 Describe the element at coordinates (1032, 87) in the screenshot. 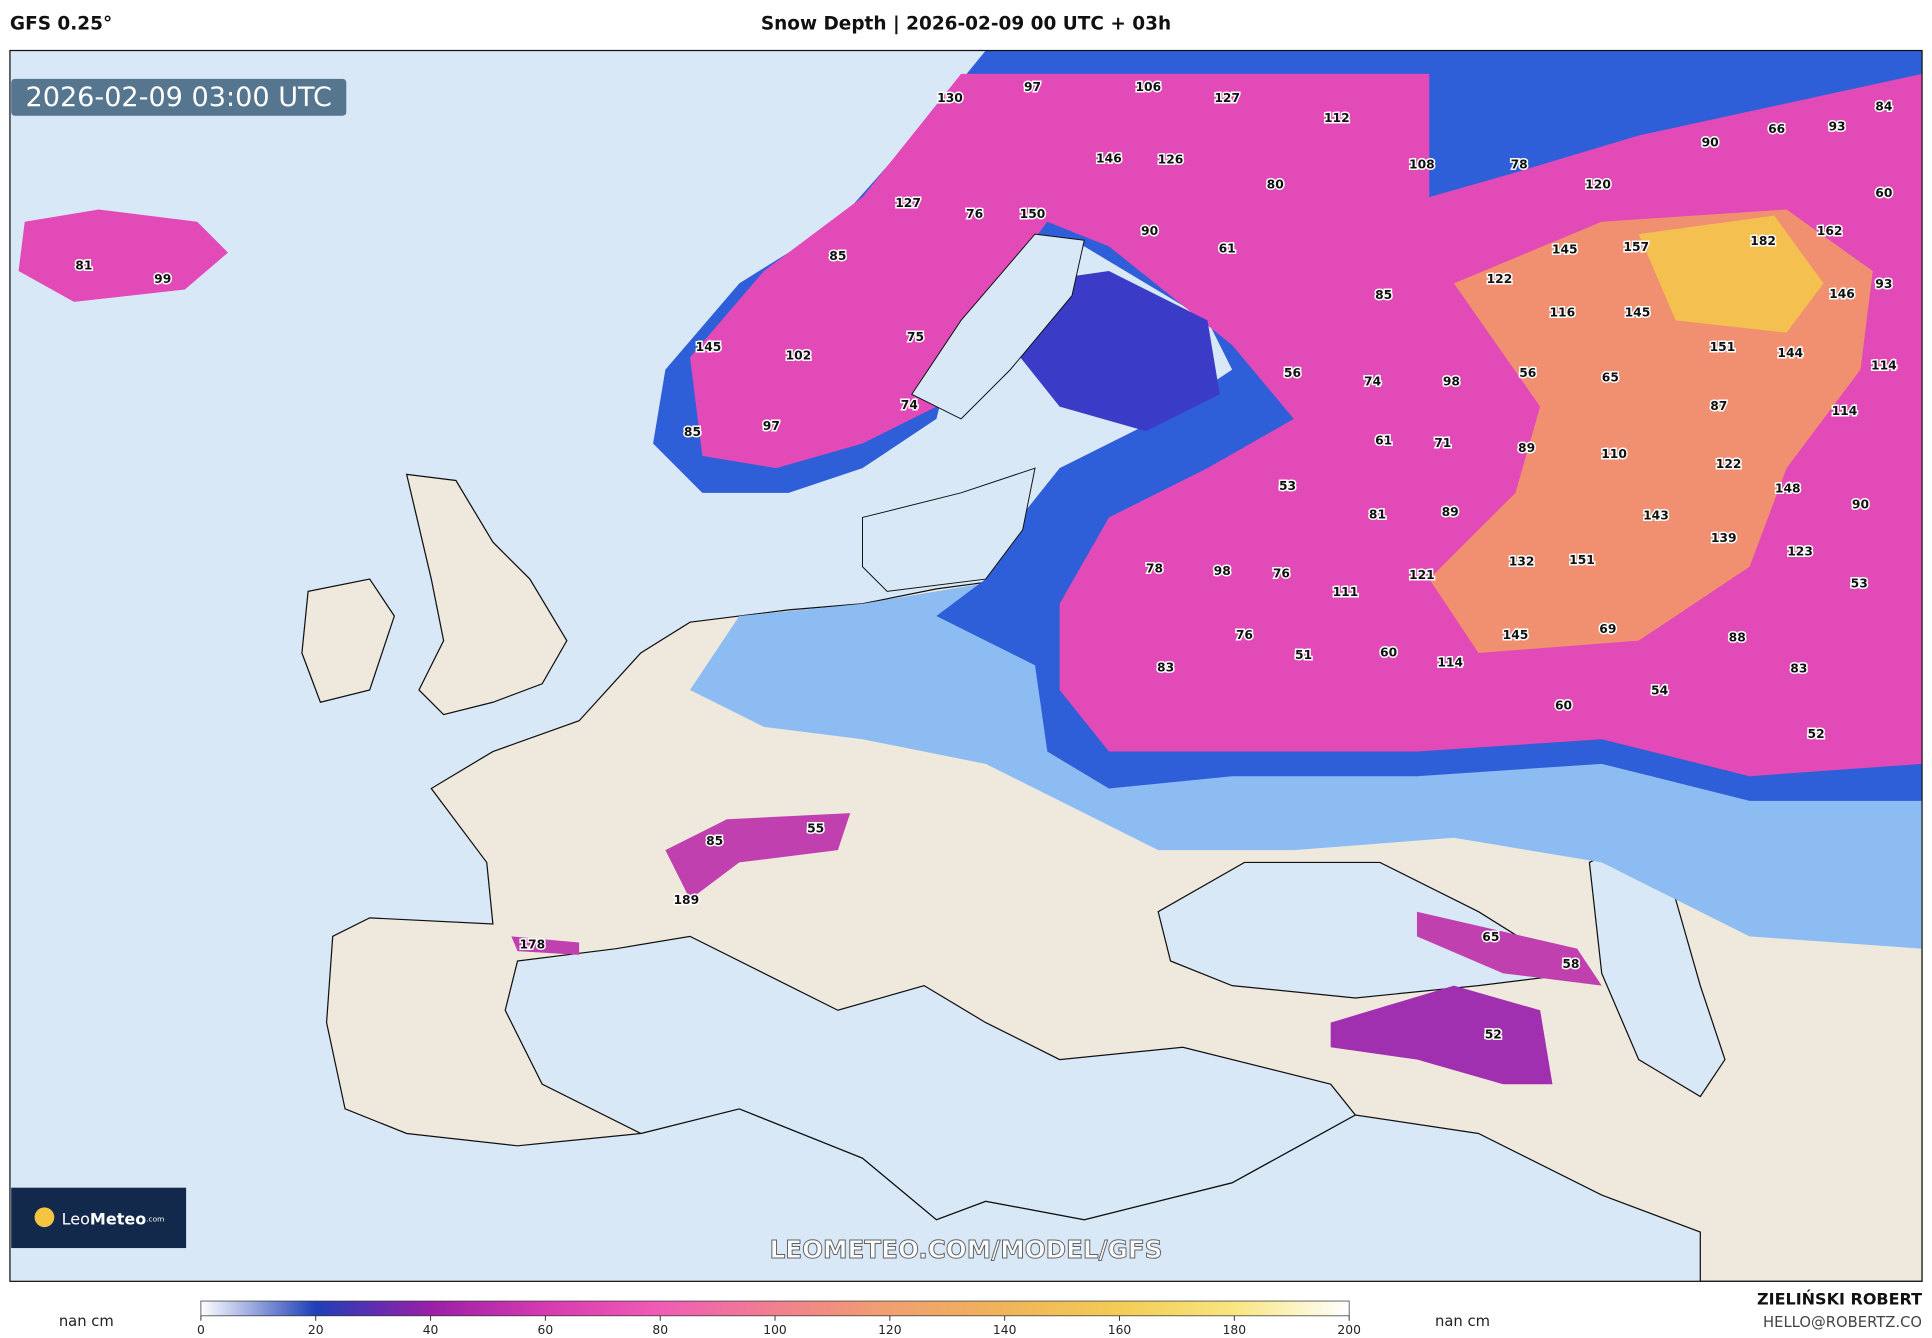

I see `snow-depth-label: 97` at that location.